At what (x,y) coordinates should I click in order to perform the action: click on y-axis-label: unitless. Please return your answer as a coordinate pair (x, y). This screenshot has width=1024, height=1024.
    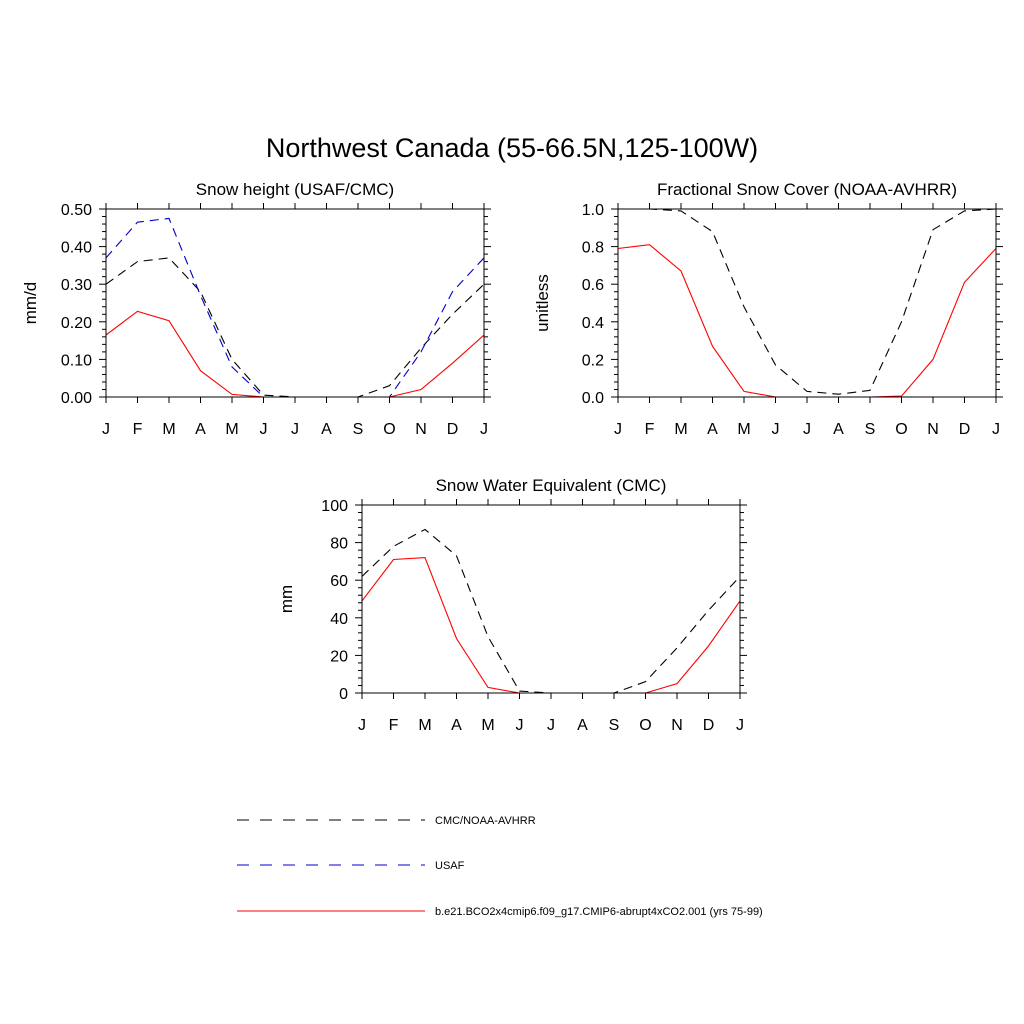
    Looking at the image, I should click on (542, 303).